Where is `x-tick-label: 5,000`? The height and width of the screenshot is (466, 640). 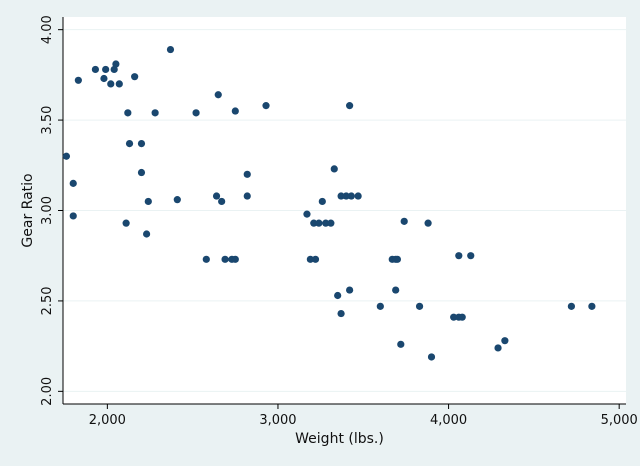
x-tick-label: 5,000 is located at coordinates (619, 420).